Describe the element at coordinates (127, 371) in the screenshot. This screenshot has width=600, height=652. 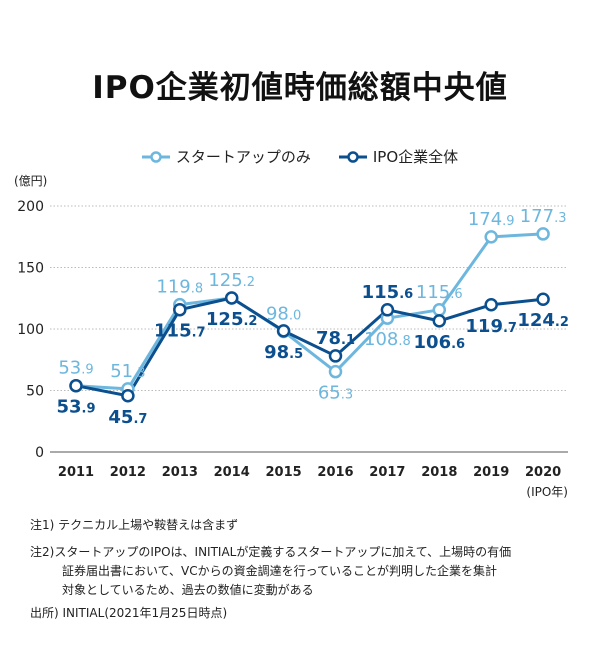
I see `data-label: 51.3` at that location.